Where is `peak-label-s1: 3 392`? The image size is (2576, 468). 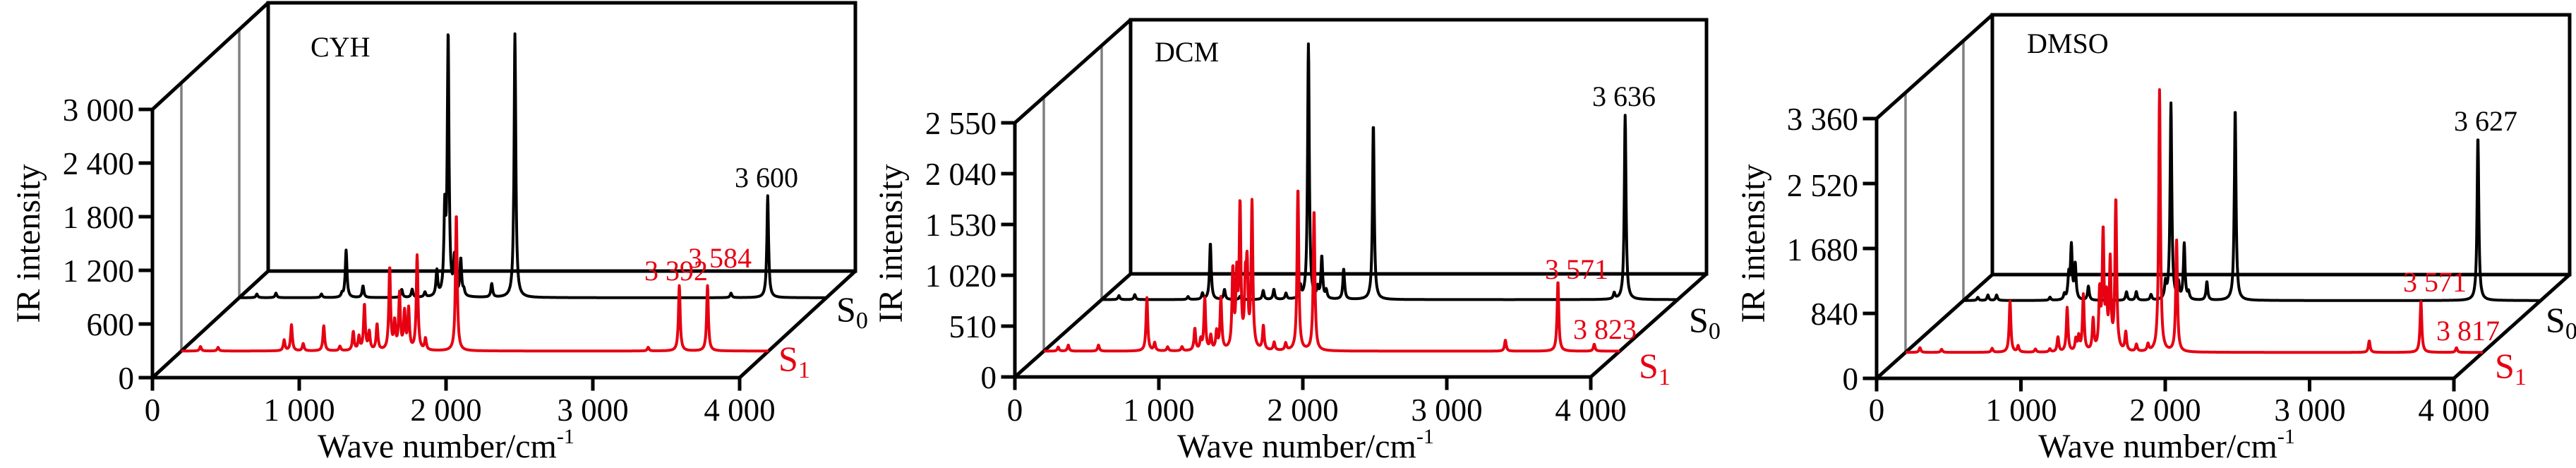
peak-label-s1: 3 392 is located at coordinates (676, 271).